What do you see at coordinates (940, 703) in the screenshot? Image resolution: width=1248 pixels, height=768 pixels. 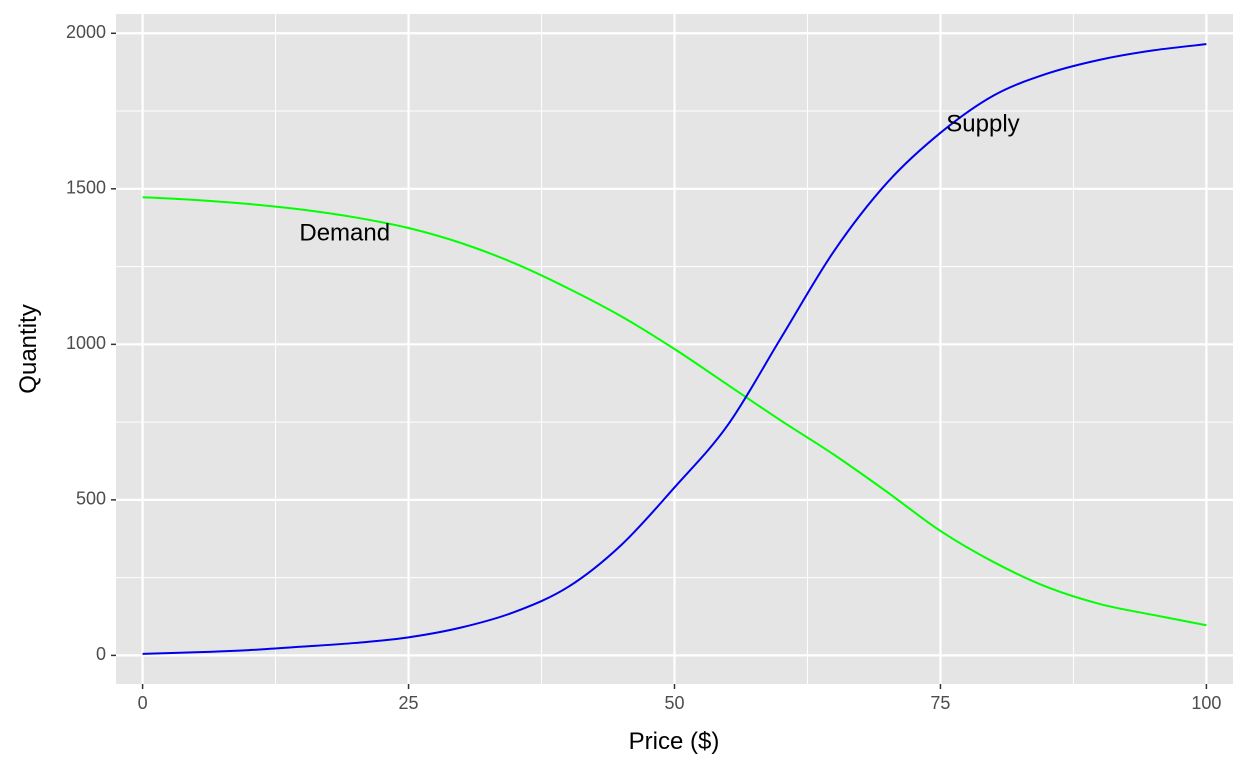 I see `x-tick-label: 75` at bounding box center [940, 703].